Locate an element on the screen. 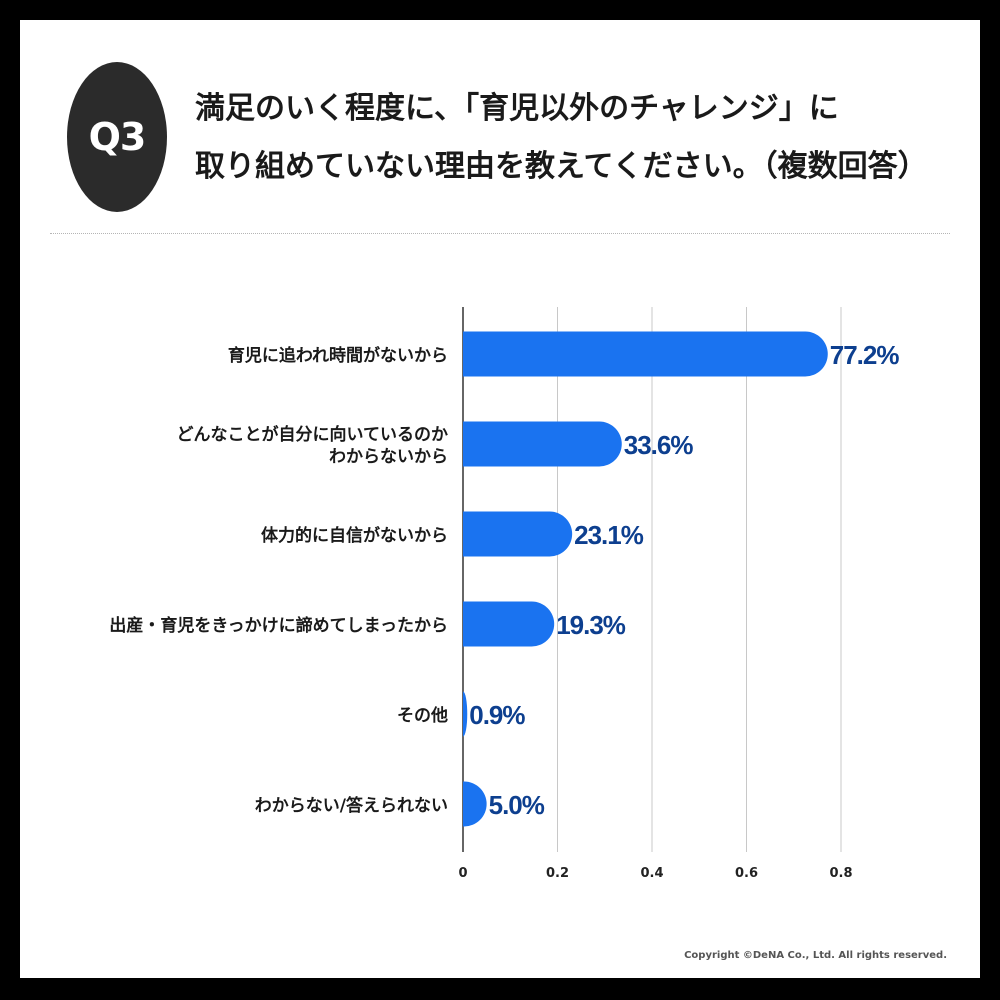  category-label: その他 is located at coordinates (422, 715).